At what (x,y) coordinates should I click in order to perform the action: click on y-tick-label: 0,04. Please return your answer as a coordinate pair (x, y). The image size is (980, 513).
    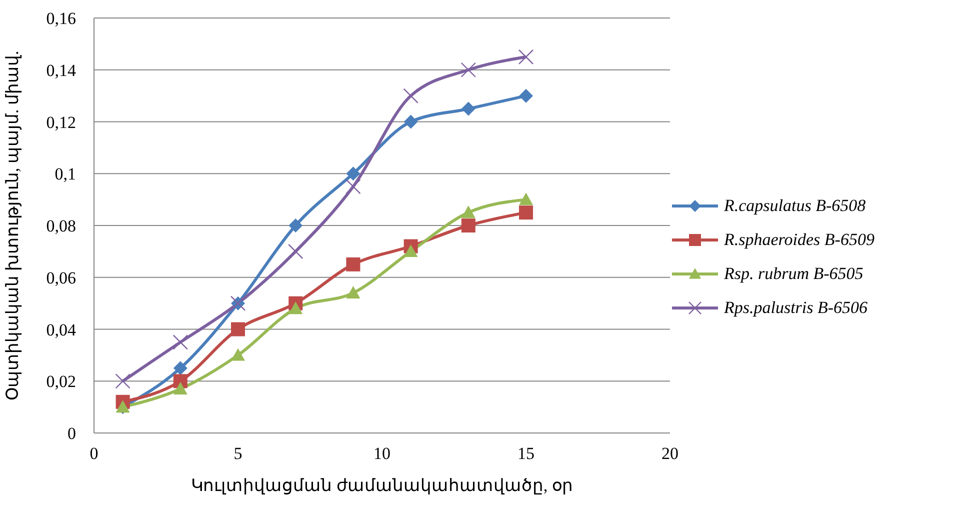
    Looking at the image, I should click on (61, 330).